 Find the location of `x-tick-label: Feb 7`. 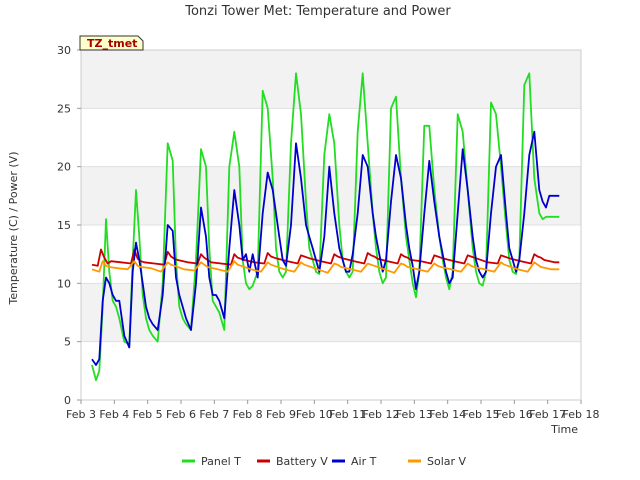

x-tick-label: Feb 7 is located at coordinates (214, 414).